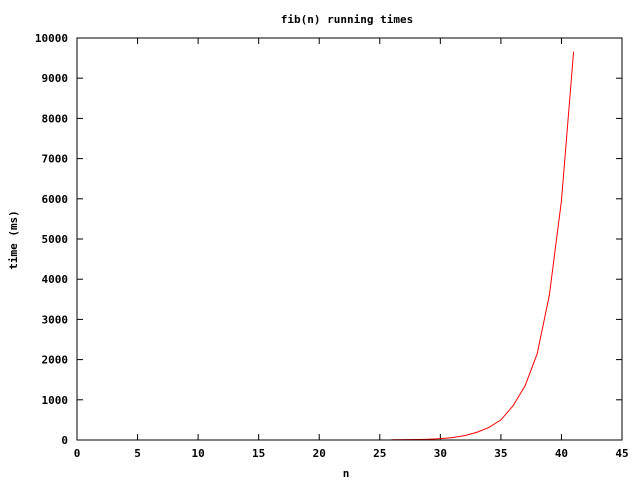 This screenshot has height=480, width=640. I want to click on x-tick-label: 10, so click(197, 453).